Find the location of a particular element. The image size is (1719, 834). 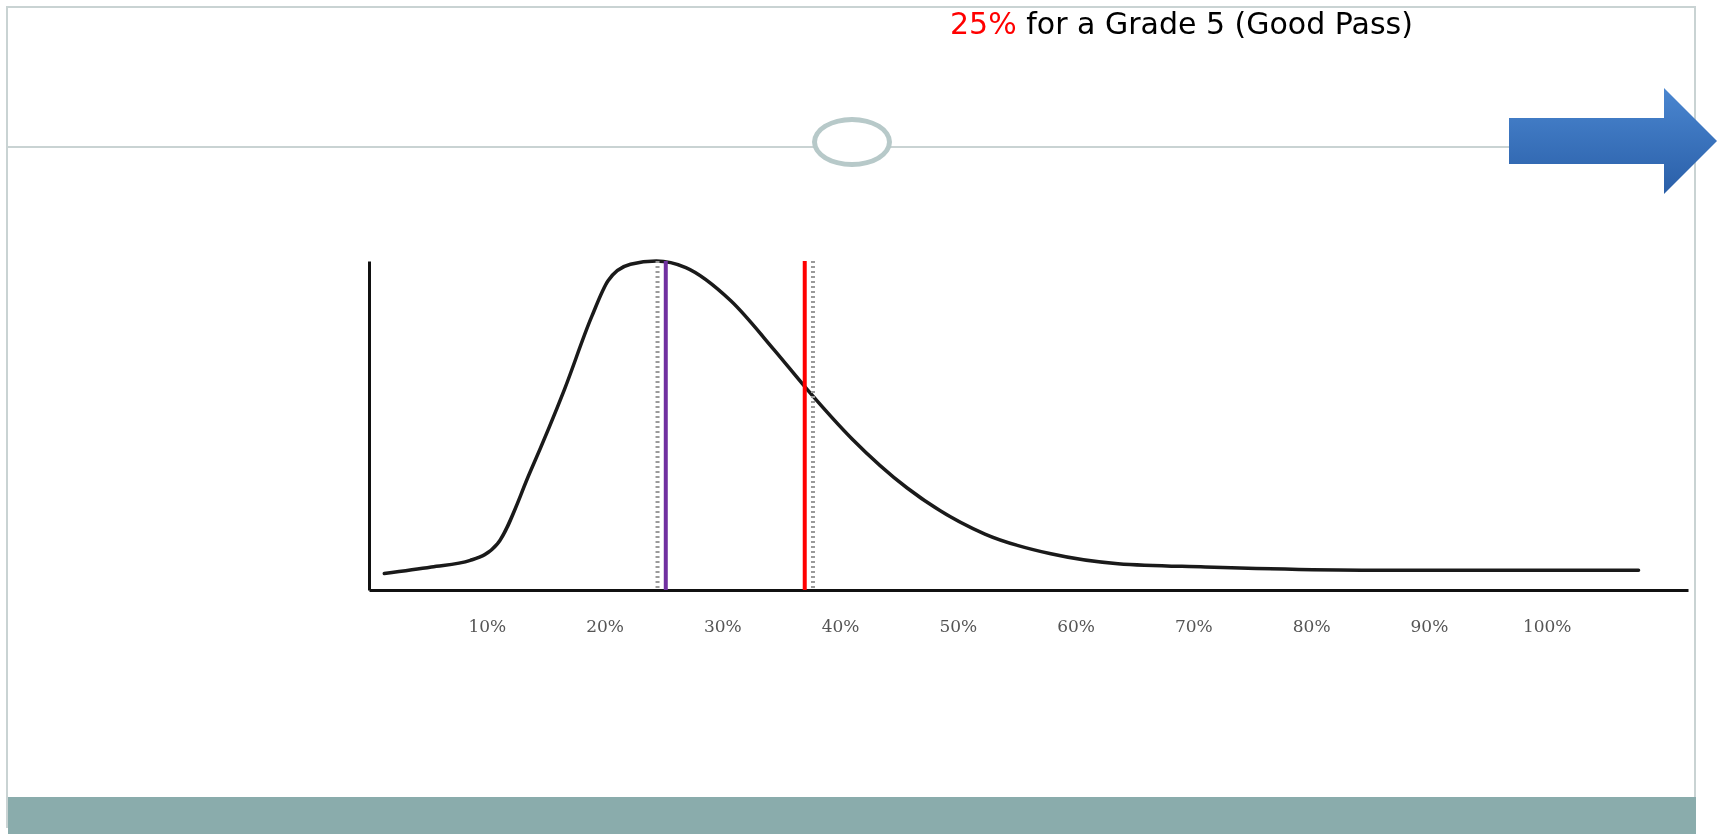

x-tick-label: 10% is located at coordinates (487, 625).